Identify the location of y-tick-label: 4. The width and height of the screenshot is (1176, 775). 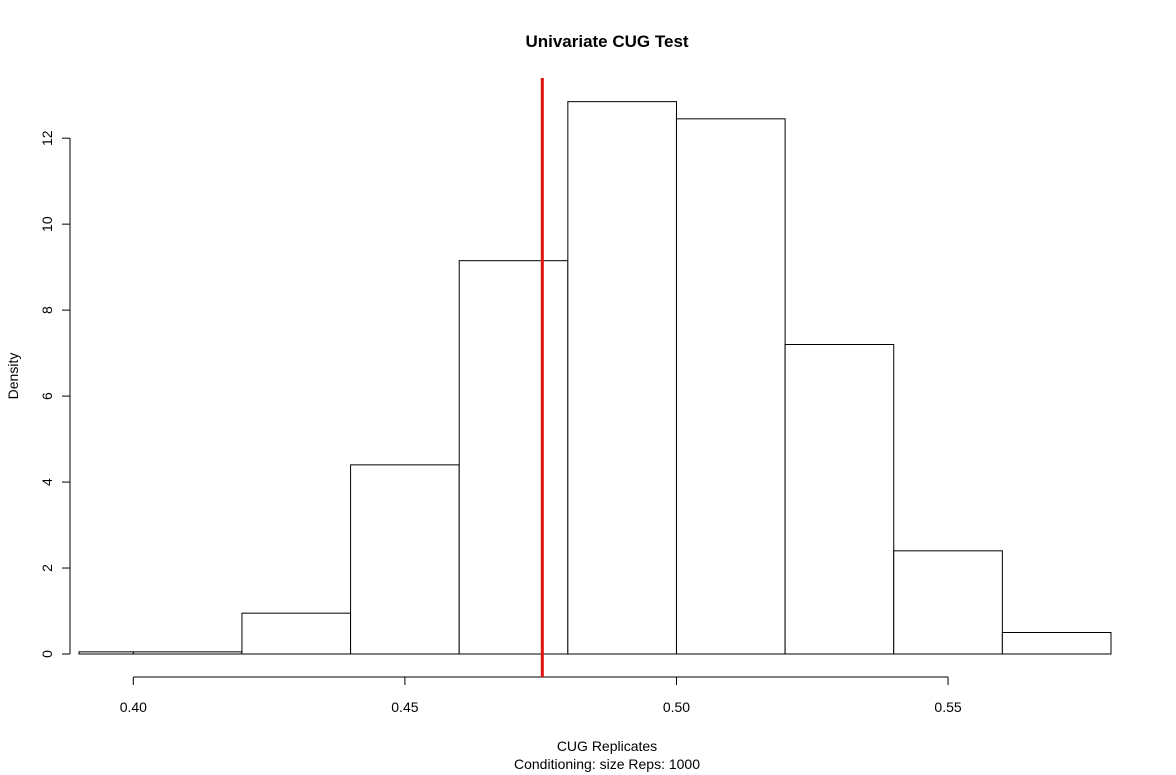
(47, 482).